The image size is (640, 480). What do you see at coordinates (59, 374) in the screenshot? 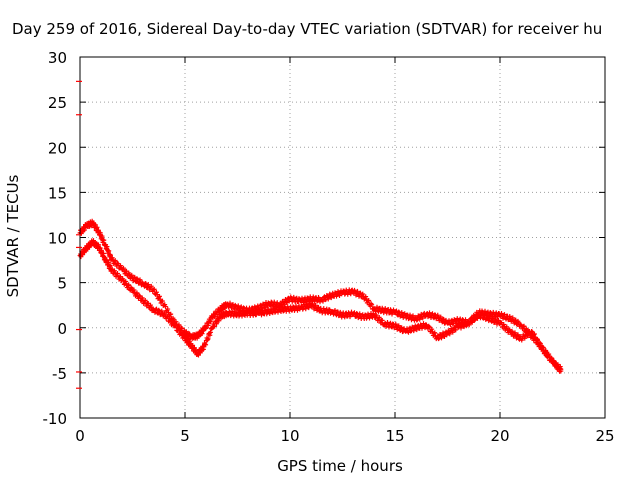
I see `y-tick-label: -5` at bounding box center [59, 374].